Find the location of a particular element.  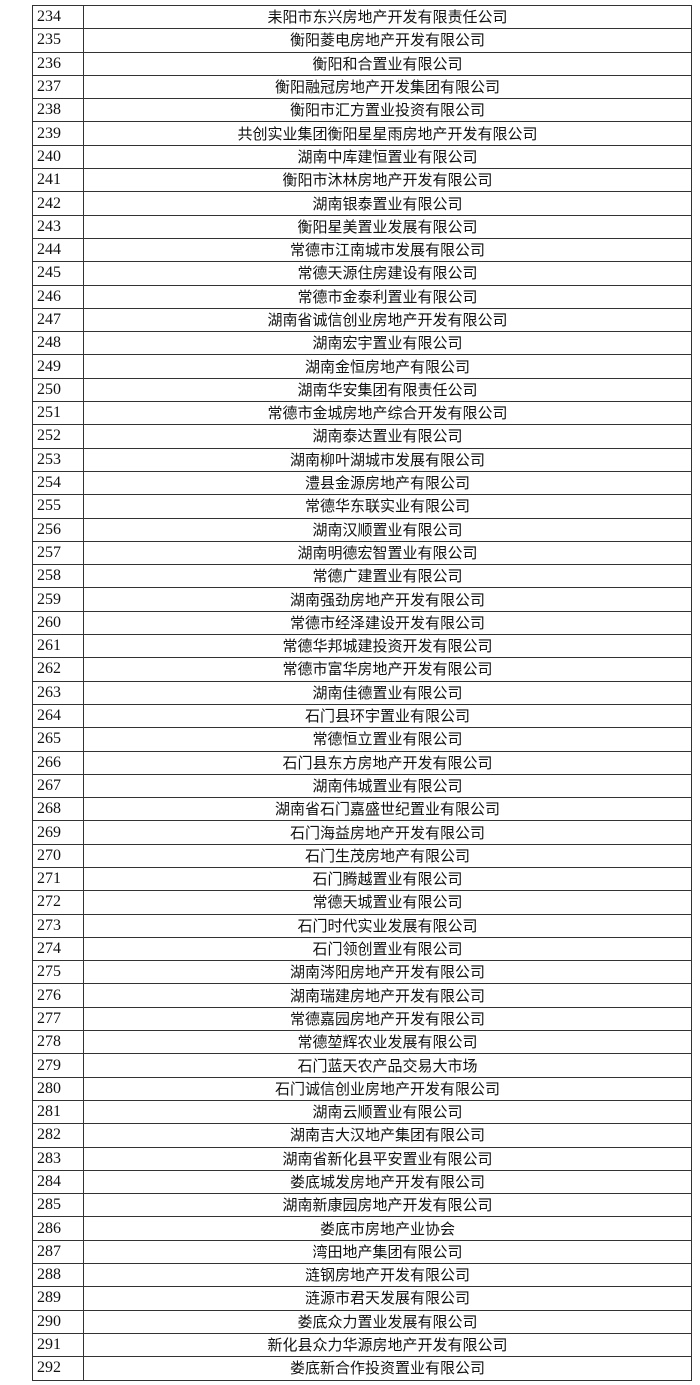

company-name: 常德广建置业有限公司 is located at coordinates (387, 576).